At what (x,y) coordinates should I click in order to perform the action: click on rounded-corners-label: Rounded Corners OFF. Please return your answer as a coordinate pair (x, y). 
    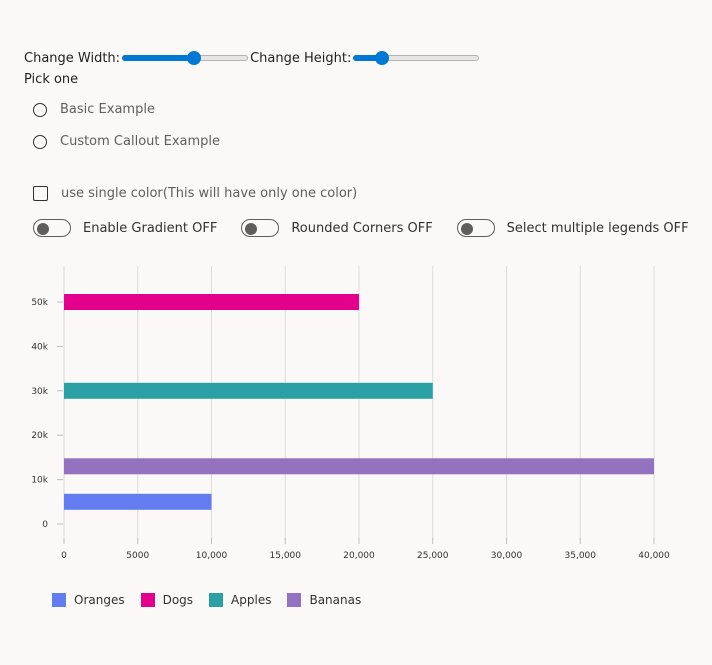
    Looking at the image, I should click on (361, 228).